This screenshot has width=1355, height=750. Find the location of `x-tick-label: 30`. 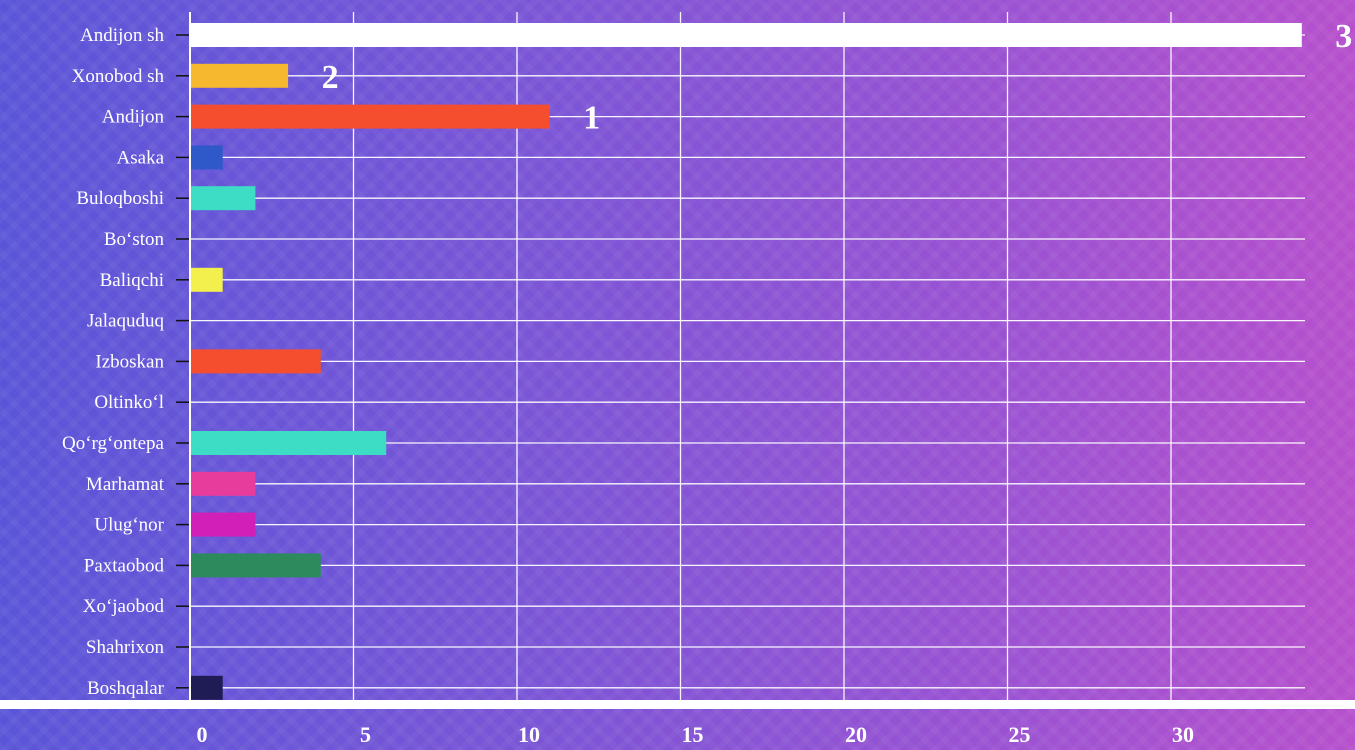

x-tick-label: 30 is located at coordinates (1183, 734).